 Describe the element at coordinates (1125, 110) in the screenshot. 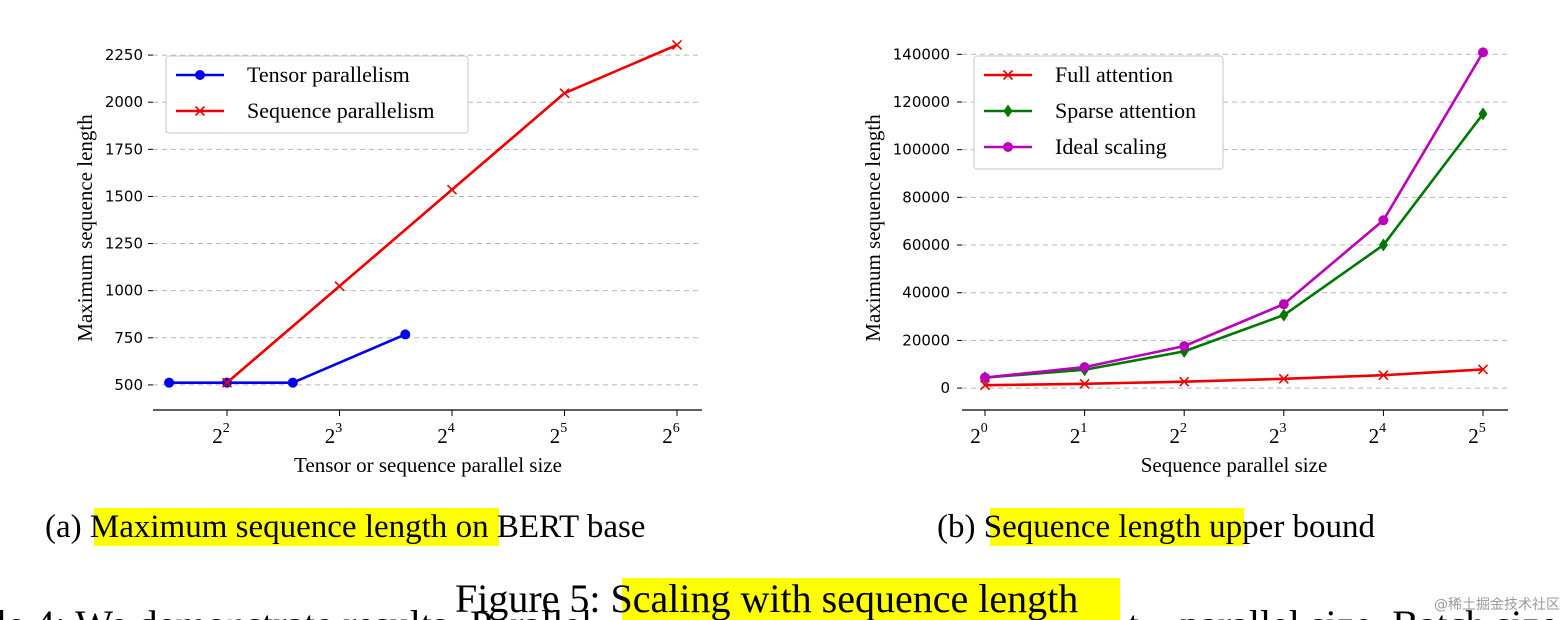

I see `legend-label: Sparse attention` at that location.